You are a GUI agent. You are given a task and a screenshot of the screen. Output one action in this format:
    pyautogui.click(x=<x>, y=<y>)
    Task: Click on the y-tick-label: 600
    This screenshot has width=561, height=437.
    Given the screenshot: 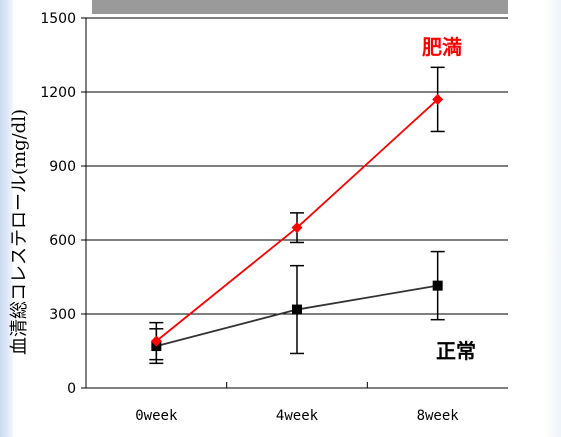 What is the action you would take?
    pyautogui.click(x=62, y=241)
    